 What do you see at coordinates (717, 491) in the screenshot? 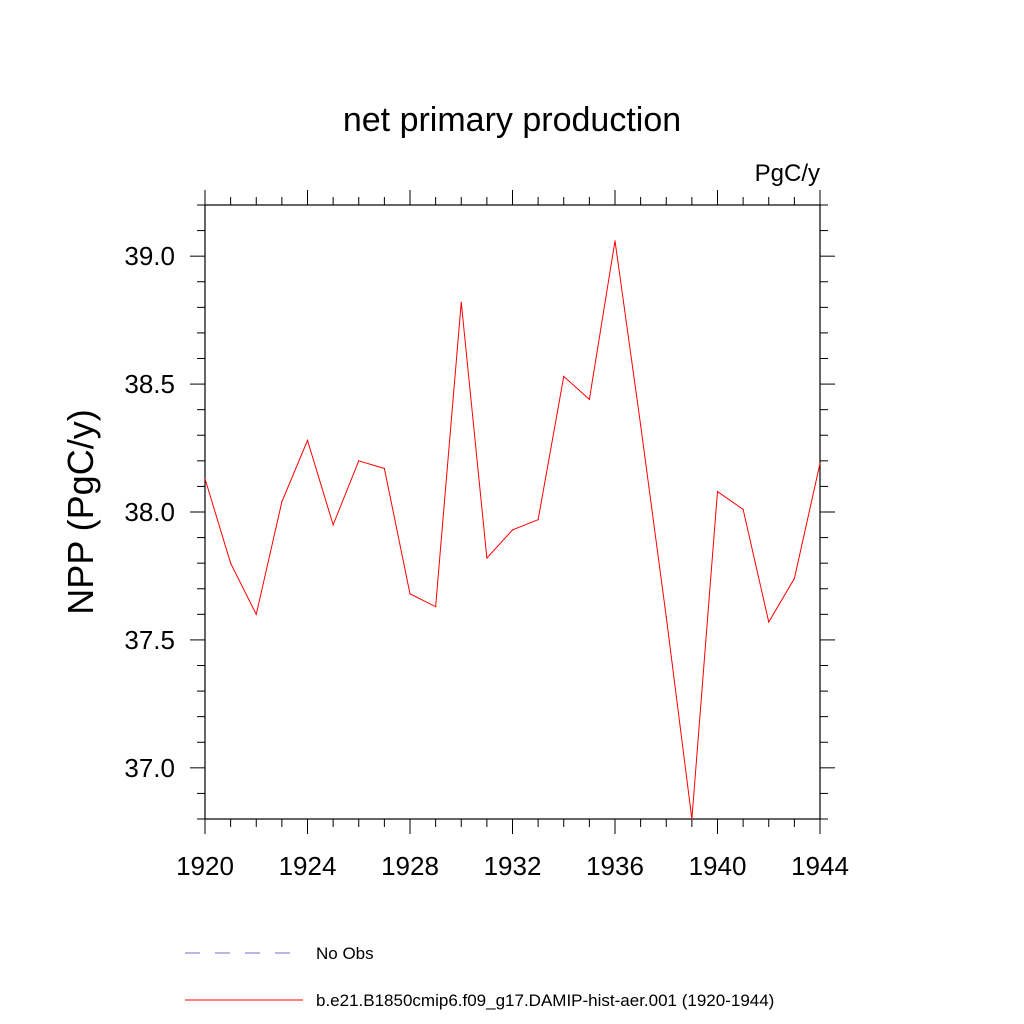
I see `data-point-1940` at bounding box center [717, 491].